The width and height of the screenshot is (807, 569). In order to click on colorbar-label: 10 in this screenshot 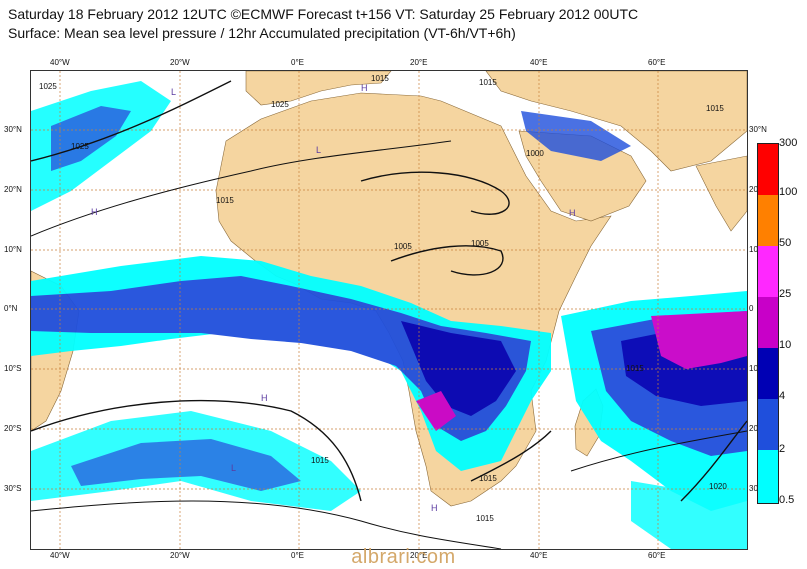, I will do `click(785, 345)`.